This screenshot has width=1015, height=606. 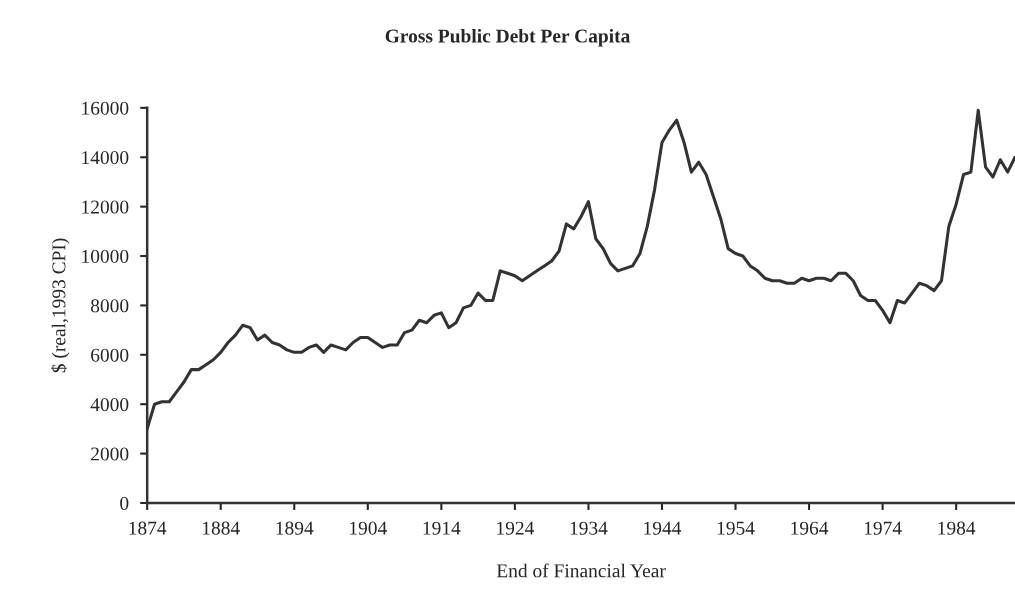 I want to click on x-axis-title: End of Financial Year, so click(x=581, y=570).